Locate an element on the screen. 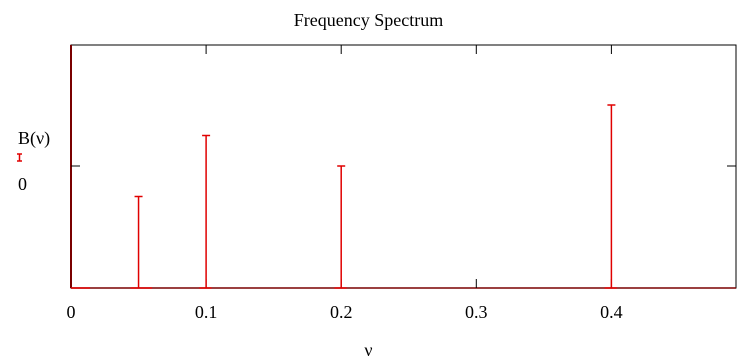  x-tick-label: 0.4 is located at coordinates (611, 312).